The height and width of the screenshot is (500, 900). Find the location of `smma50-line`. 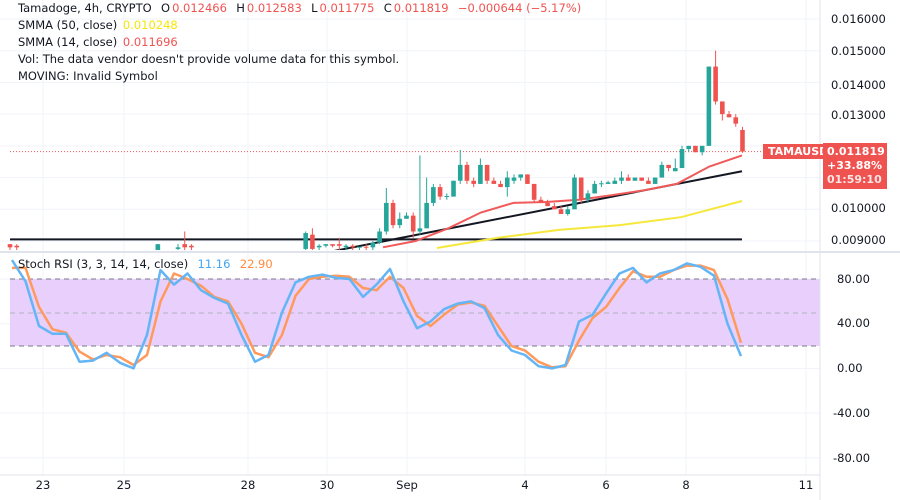

smma50-line is located at coordinates (589, 224).